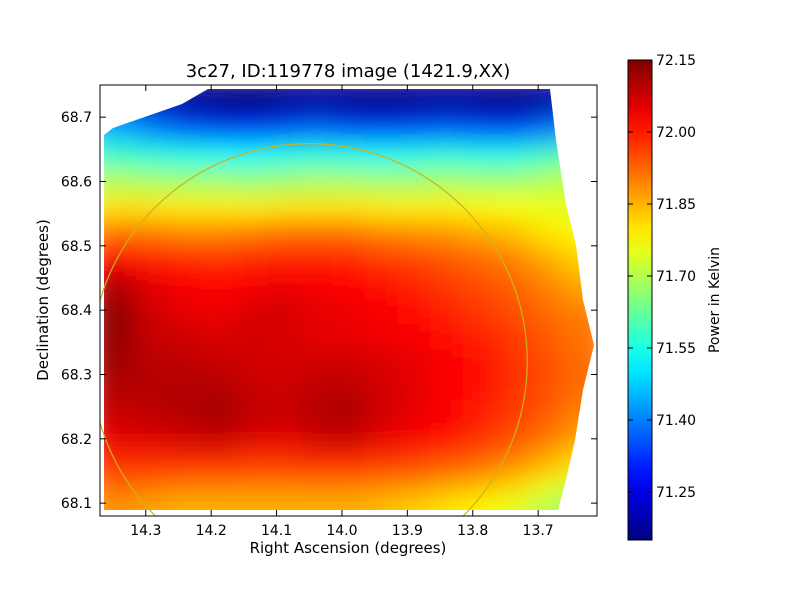 The image size is (800, 600). Describe the element at coordinates (676, 421) in the screenshot. I see `colorbar-tick-label: 71.40` at that location.